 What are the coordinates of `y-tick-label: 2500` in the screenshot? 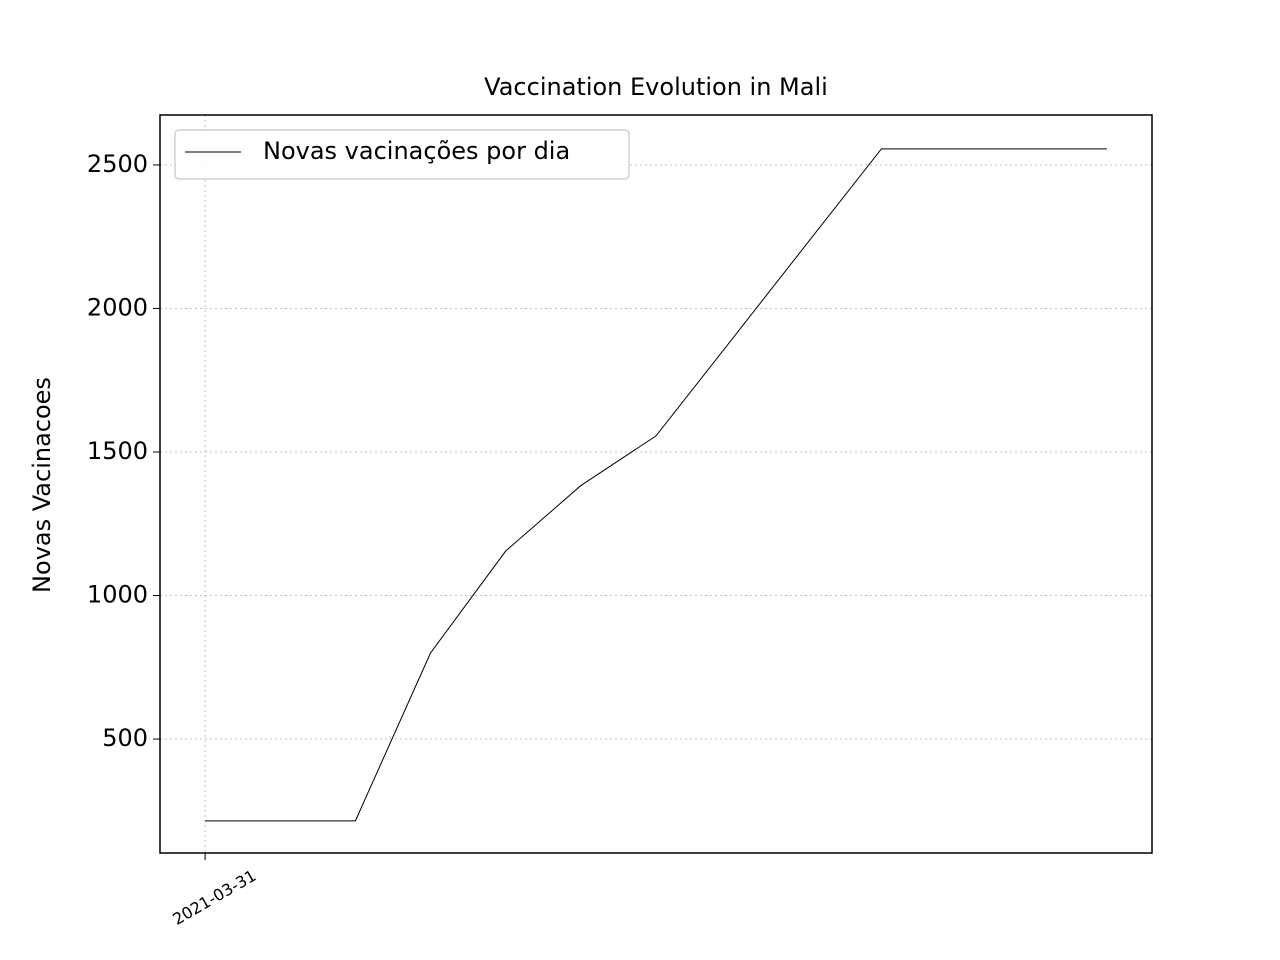 It's located at (117, 164).